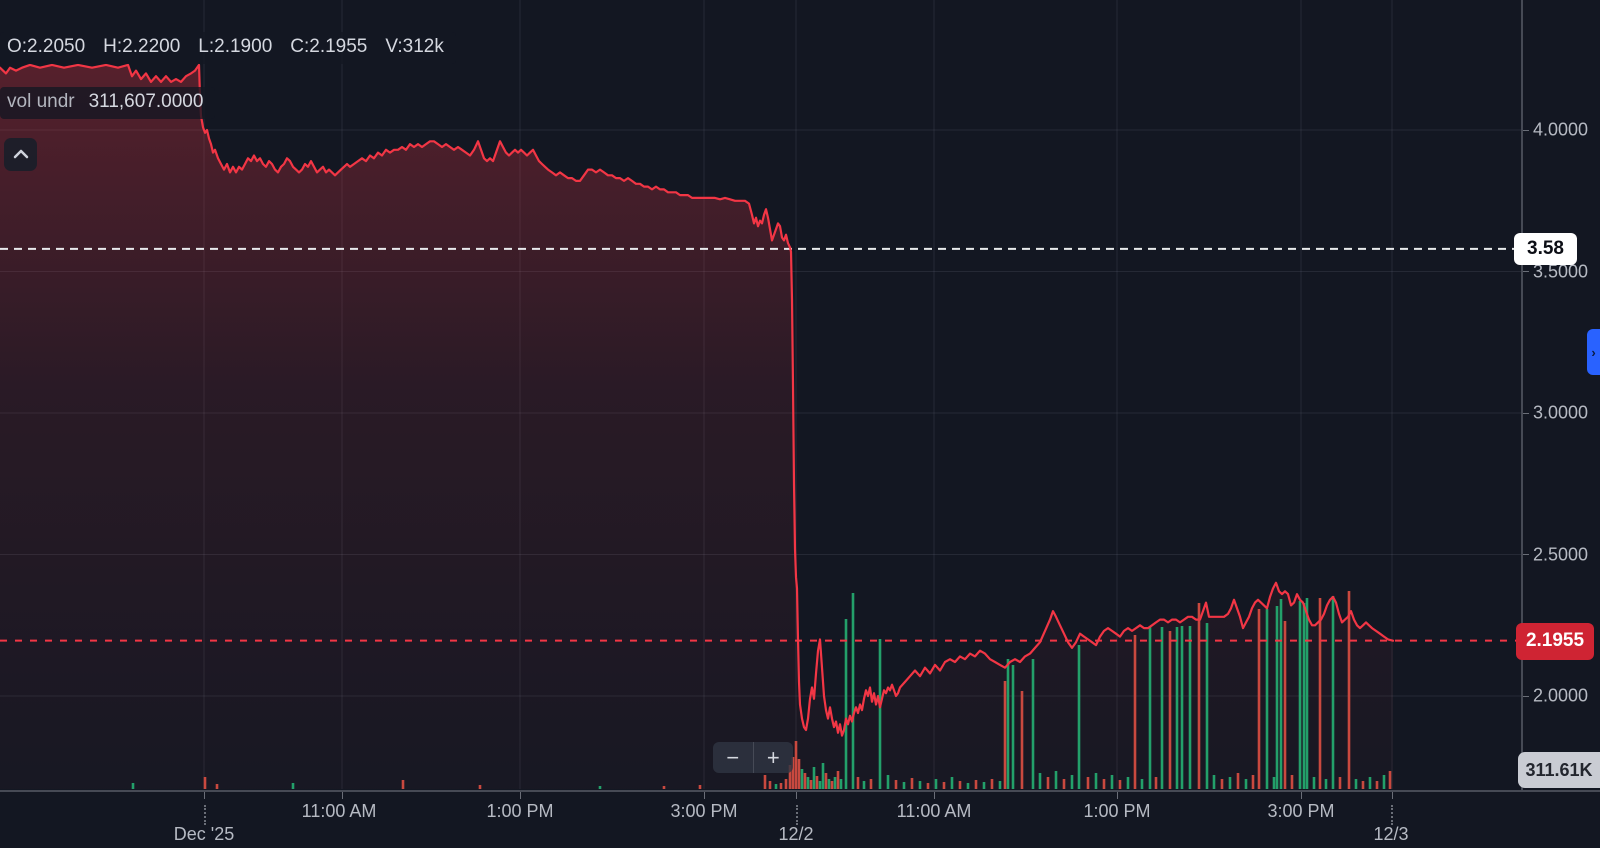 The image size is (1600, 848). I want to click on time-axis-time-label: 11:00 AM, so click(339, 811).